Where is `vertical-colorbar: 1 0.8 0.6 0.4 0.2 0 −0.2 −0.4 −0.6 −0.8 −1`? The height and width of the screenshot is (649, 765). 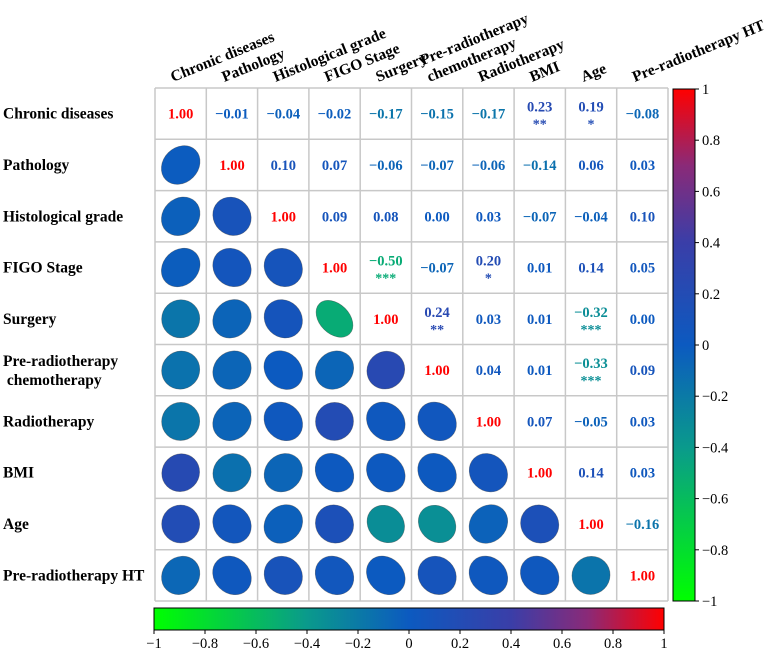 vertical-colorbar: 1 0.8 0.6 0.4 0.2 0 −0.2 −0.4 −0.6 −0.8 −1 is located at coordinates (700, 346).